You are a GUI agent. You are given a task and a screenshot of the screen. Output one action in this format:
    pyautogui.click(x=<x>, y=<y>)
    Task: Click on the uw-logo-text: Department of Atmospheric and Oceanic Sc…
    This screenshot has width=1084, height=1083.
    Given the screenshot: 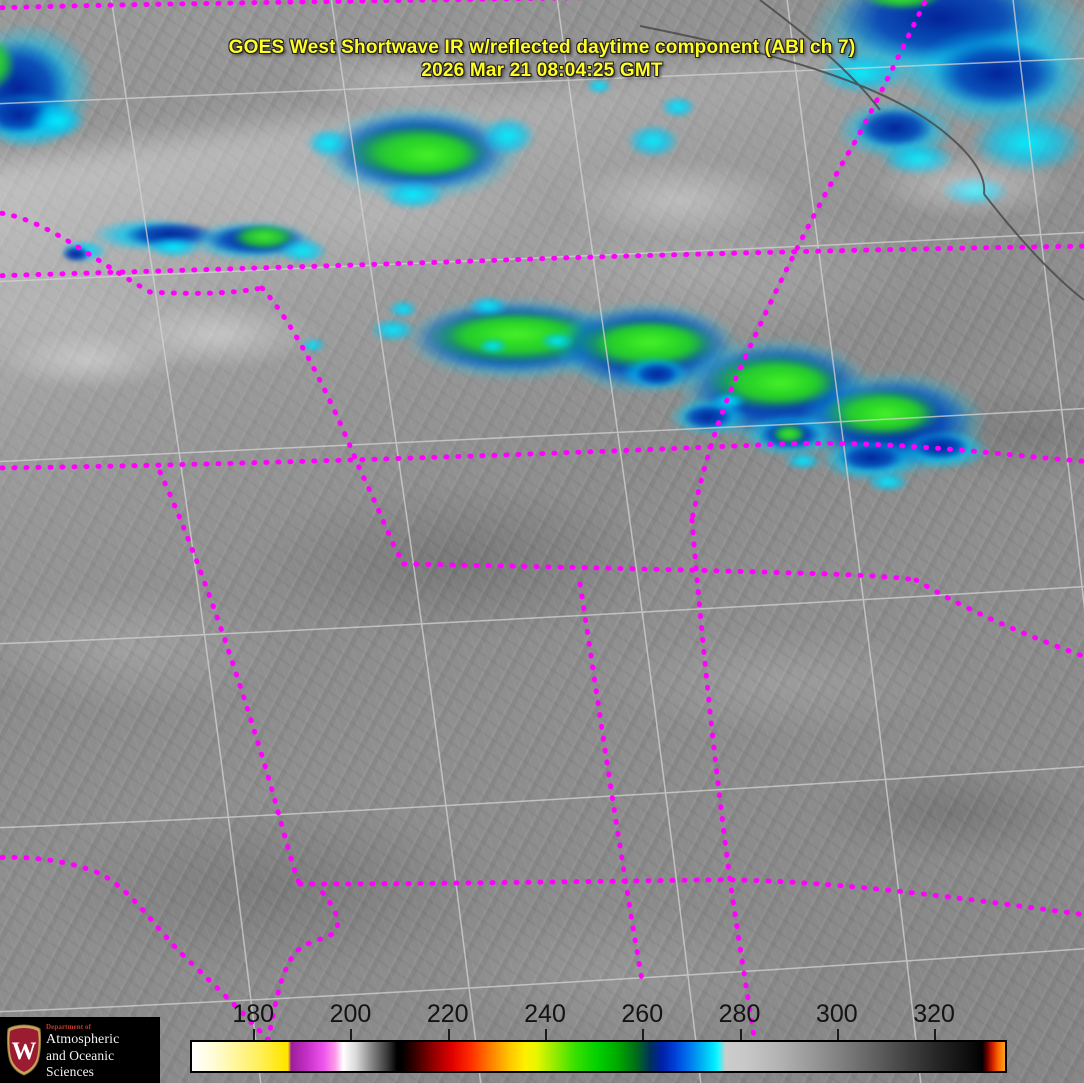 What is the action you would take?
    pyautogui.click(x=102, y=1051)
    